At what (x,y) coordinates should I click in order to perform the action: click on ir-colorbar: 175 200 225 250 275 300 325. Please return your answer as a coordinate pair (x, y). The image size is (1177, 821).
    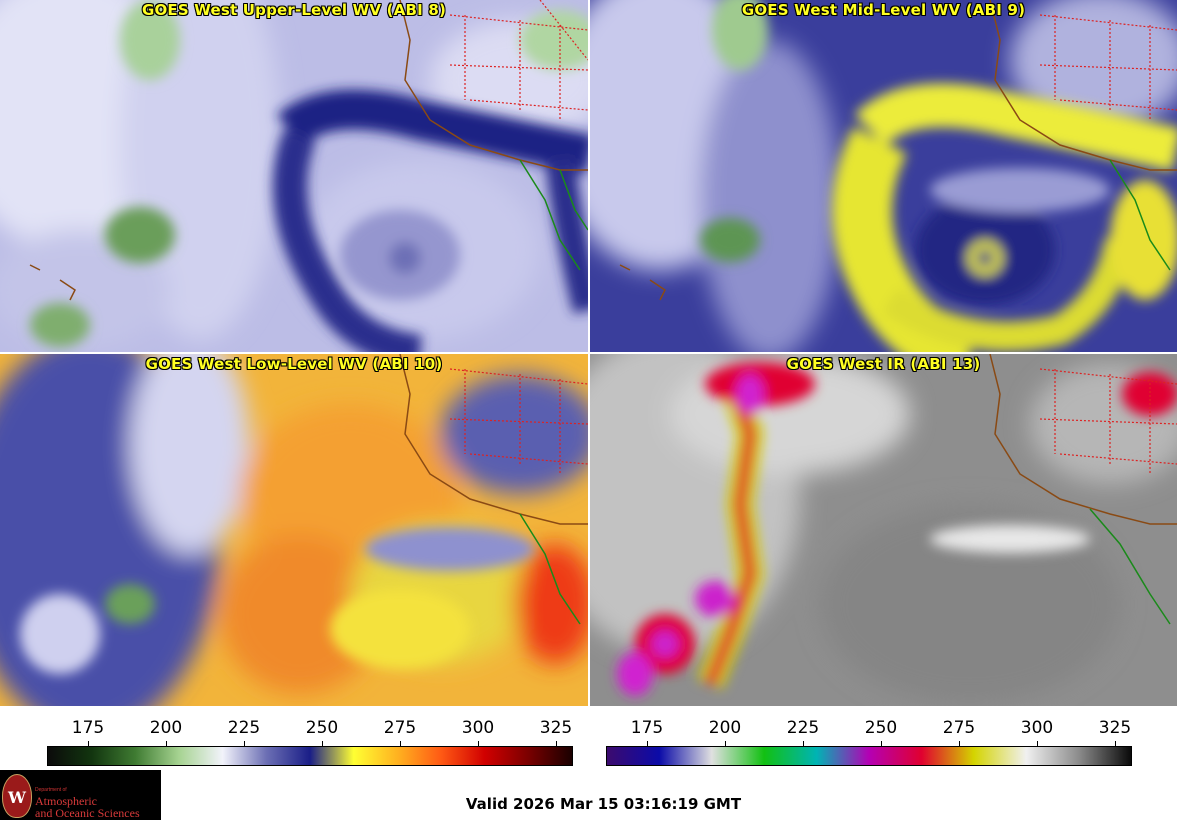
    Looking at the image, I should click on (869, 736).